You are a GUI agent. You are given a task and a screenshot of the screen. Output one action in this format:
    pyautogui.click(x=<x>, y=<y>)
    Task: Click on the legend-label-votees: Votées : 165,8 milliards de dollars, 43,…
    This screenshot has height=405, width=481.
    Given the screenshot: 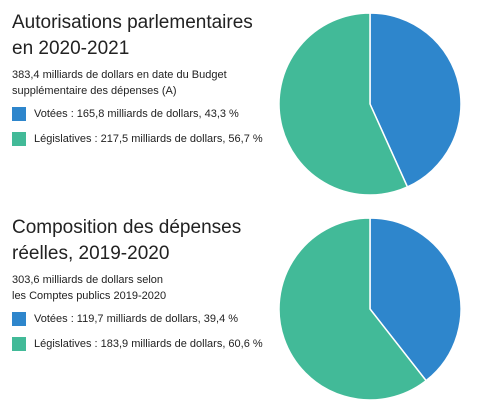 What is the action you would take?
    pyautogui.click(x=136, y=114)
    